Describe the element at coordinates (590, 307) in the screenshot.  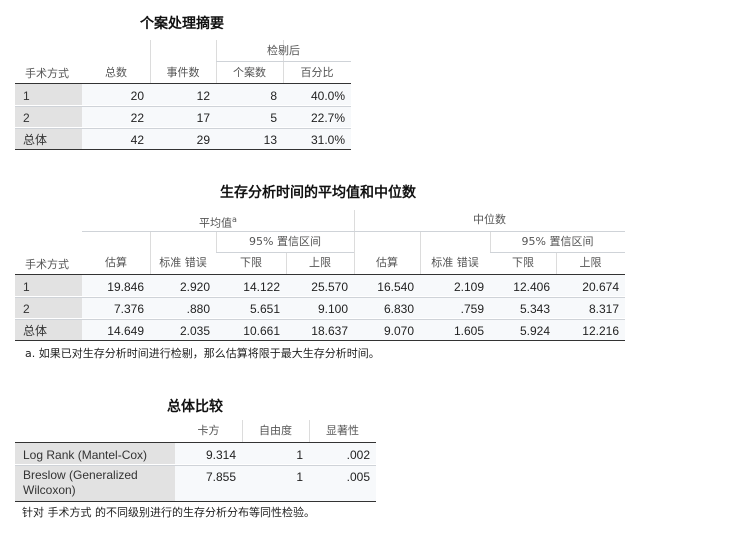
I see `table-cell: 8.317` at that location.